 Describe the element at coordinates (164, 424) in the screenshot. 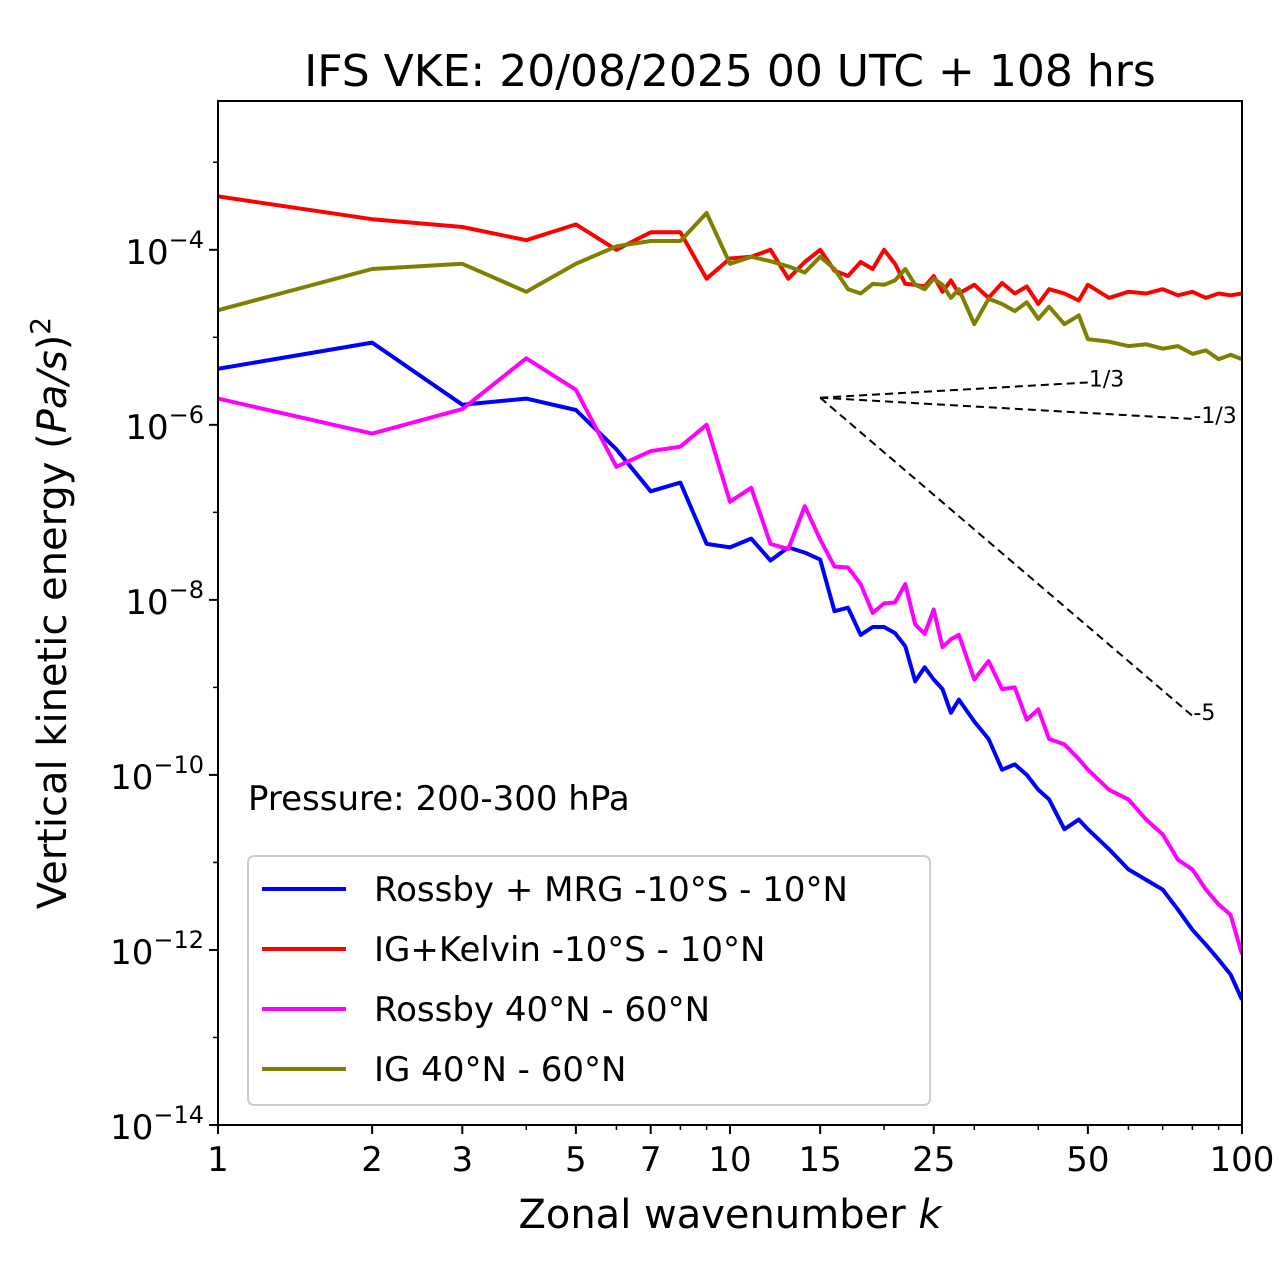

I see `y-tick-label: 10⁻⁶` at that location.